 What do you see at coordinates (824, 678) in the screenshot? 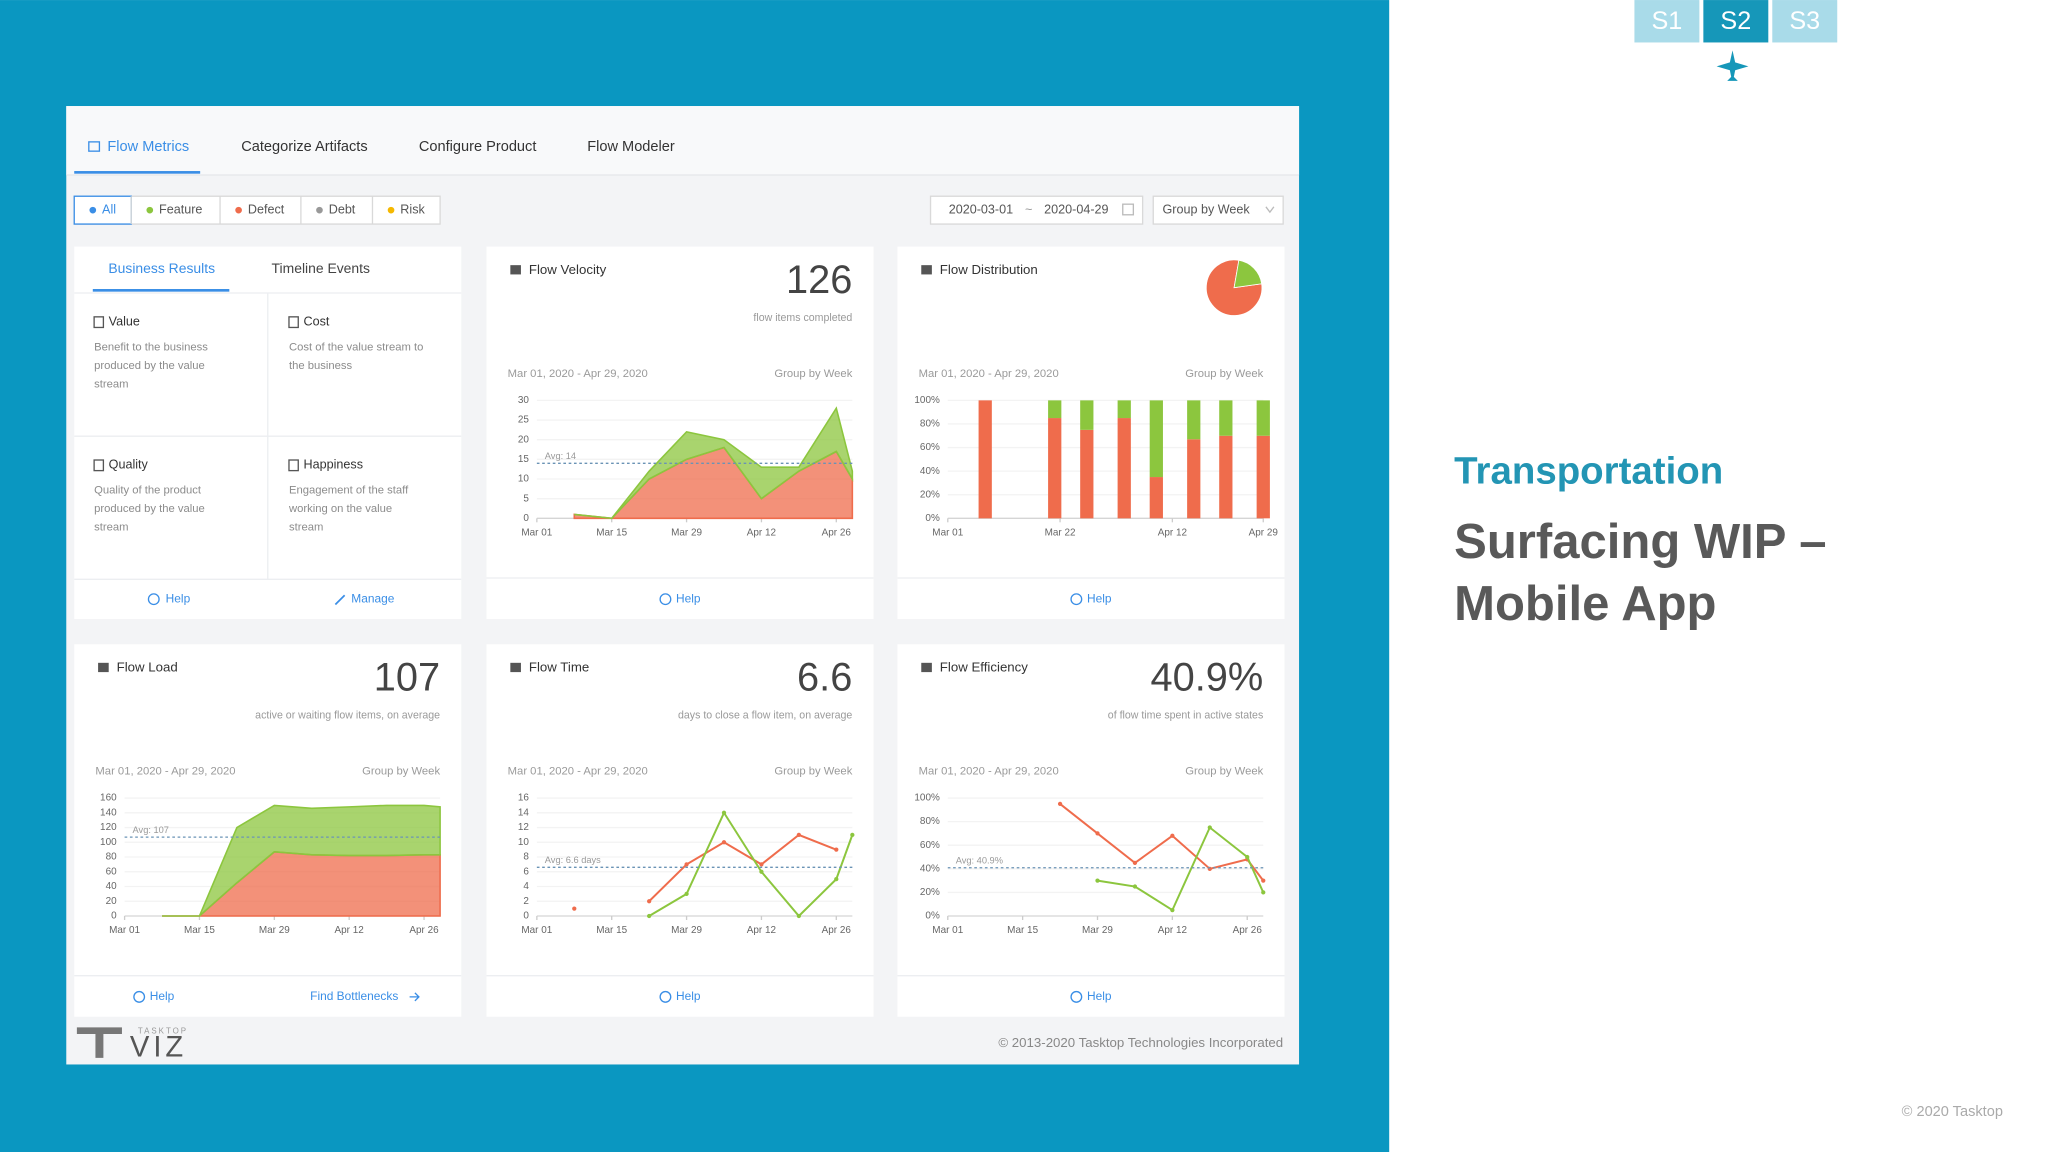
I see `metric-value: 6.6` at bounding box center [824, 678].